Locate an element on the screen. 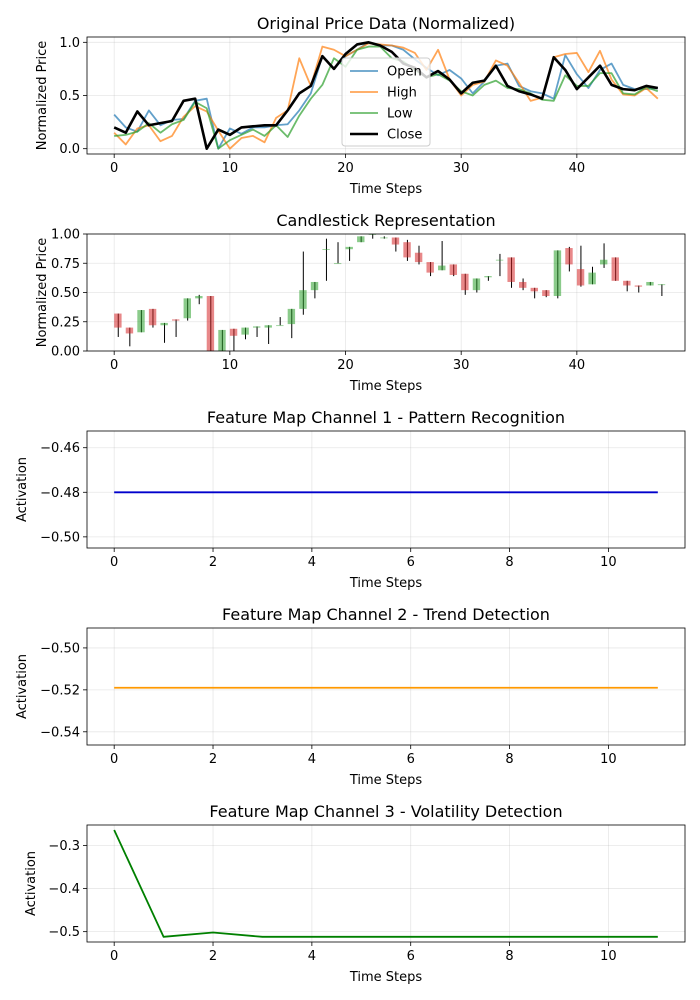 The width and height of the screenshot is (700, 1000). legend-label-low: Low is located at coordinates (400, 114).